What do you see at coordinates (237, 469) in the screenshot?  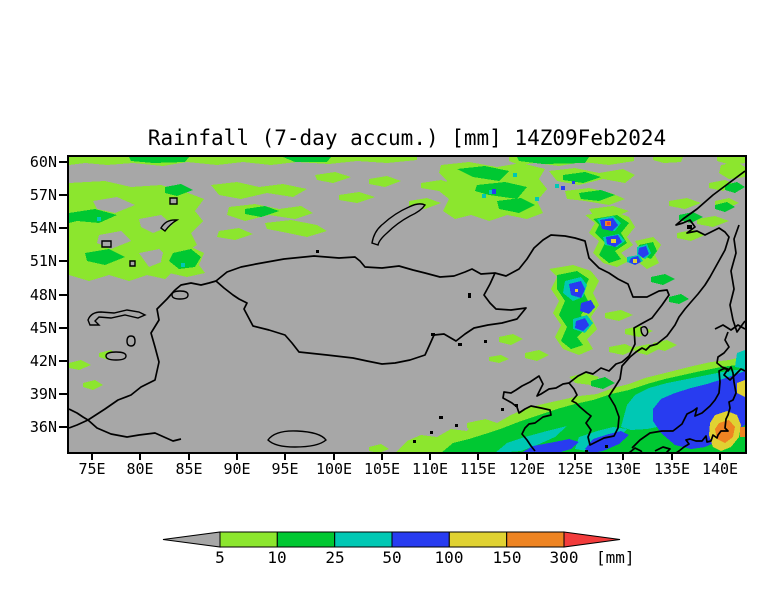 I see `lon-tick-label: 90E` at bounding box center [237, 469].